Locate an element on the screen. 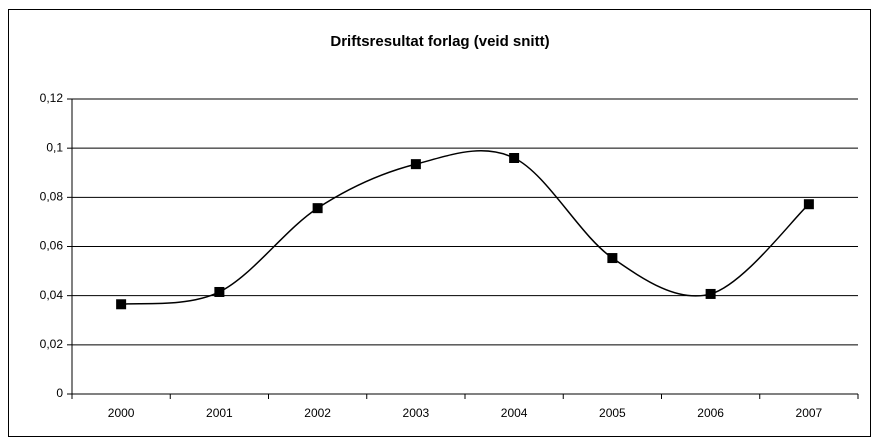 The width and height of the screenshot is (879, 443). y-tick-label: 0,04 is located at coordinates (52, 295).